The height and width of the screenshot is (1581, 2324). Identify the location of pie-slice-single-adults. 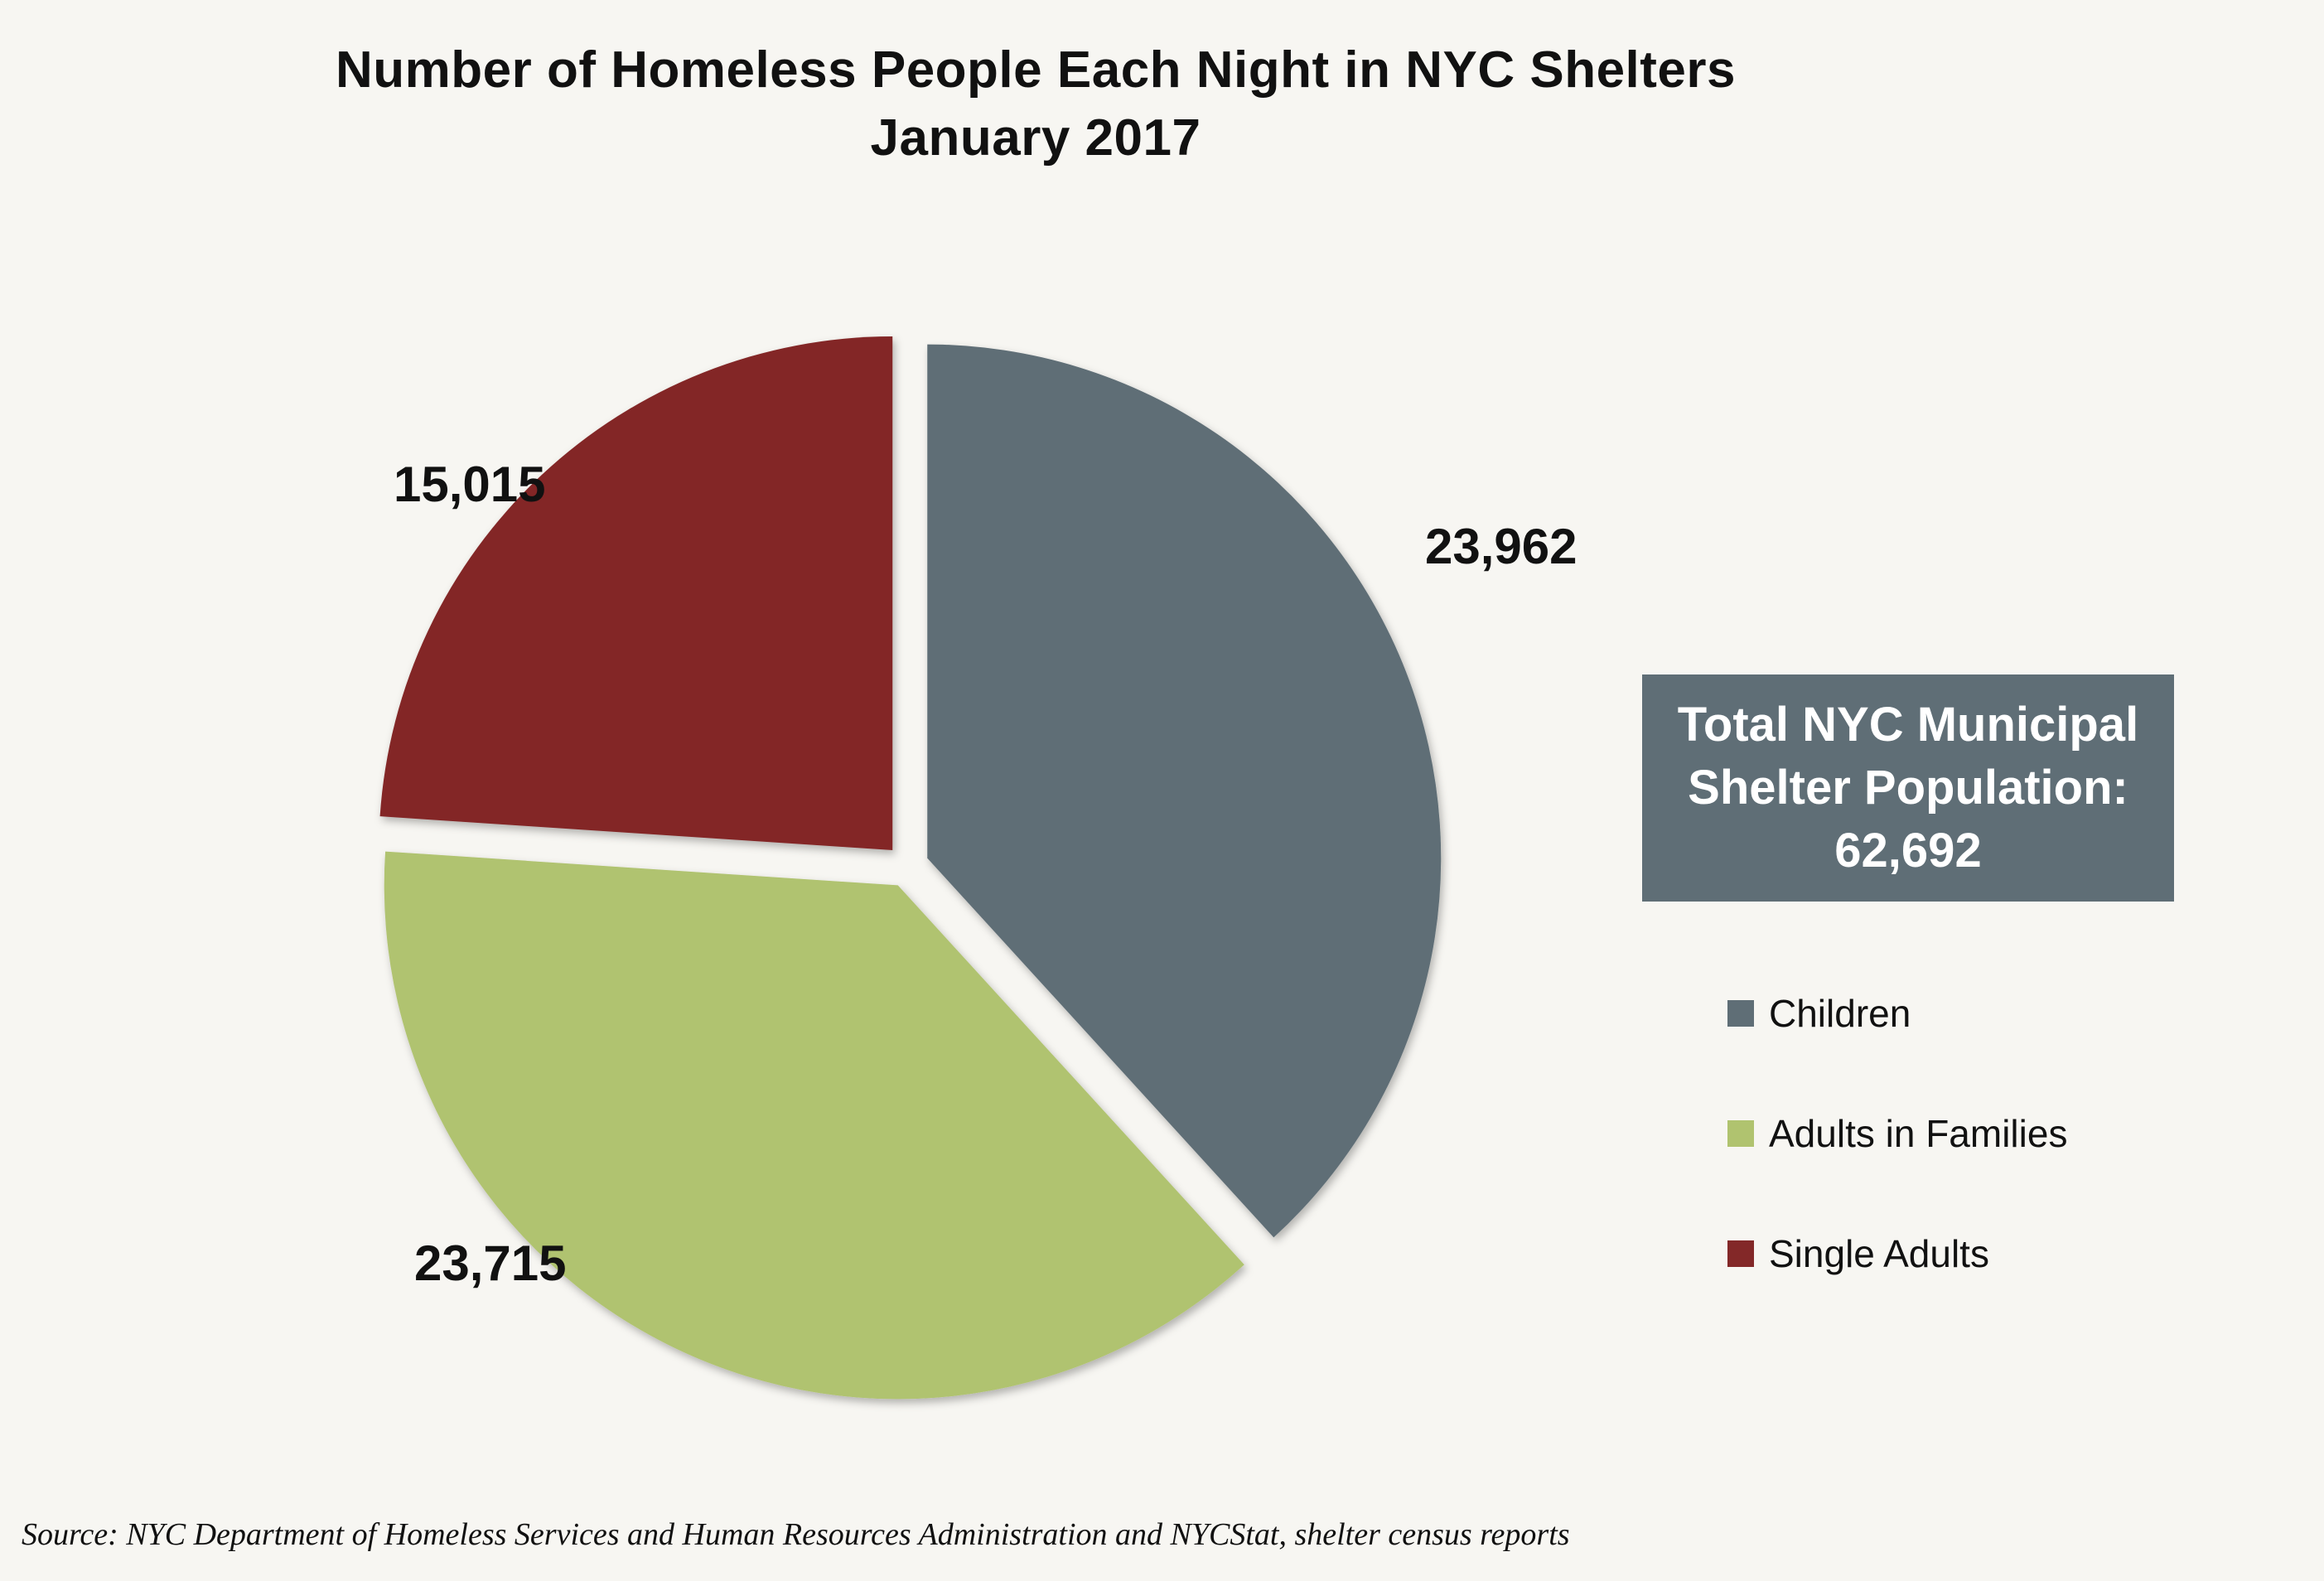
(636, 593).